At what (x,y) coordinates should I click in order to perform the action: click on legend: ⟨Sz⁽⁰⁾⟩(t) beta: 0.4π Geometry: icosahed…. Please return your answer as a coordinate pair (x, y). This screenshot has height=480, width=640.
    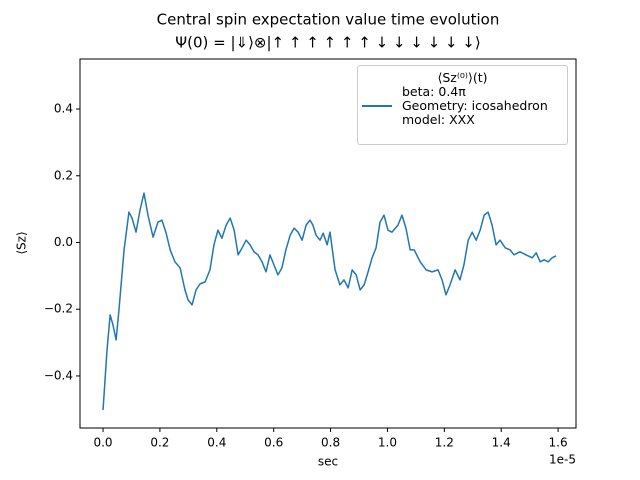
    Looking at the image, I should click on (462, 105).